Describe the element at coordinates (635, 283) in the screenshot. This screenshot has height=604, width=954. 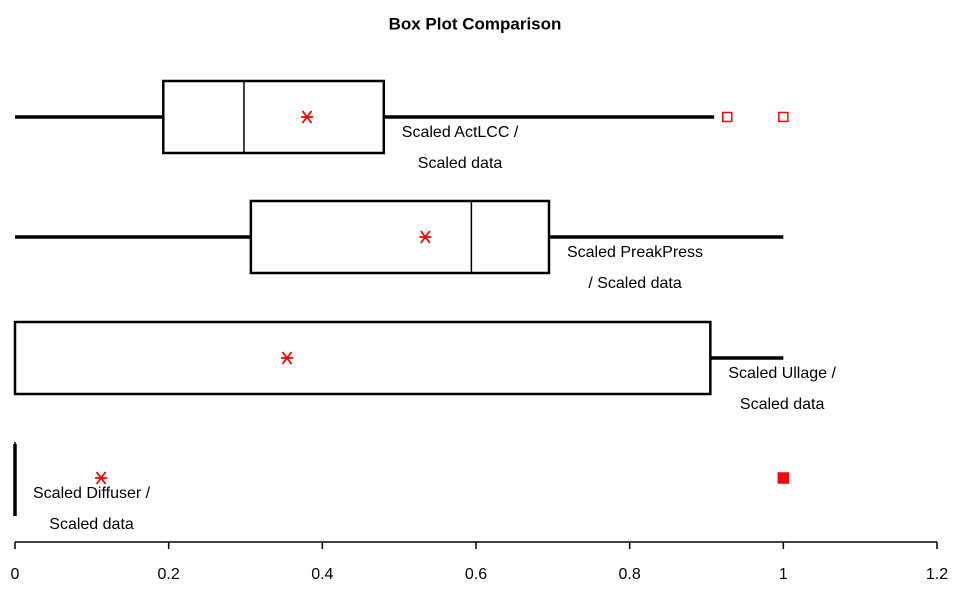
I see `series-label: / Scaled data` at that location.